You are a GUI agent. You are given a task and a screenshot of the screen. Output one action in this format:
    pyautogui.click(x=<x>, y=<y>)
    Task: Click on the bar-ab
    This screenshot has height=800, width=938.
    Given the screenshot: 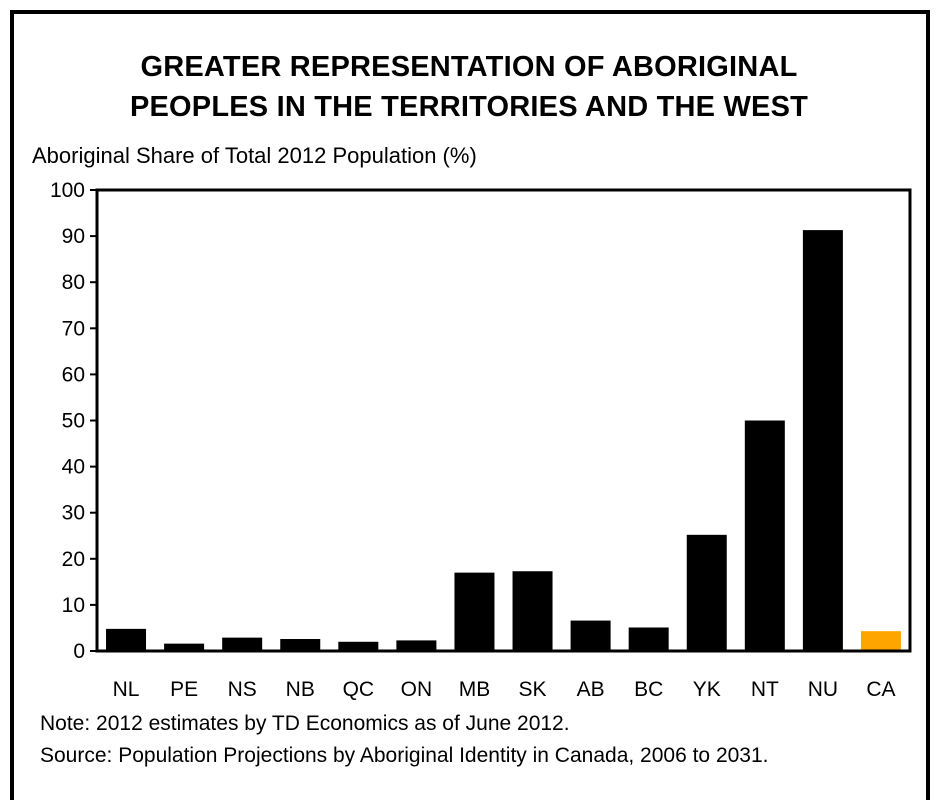 What is the action you would take?
    pyautogui.click(x=590, y=635)
    